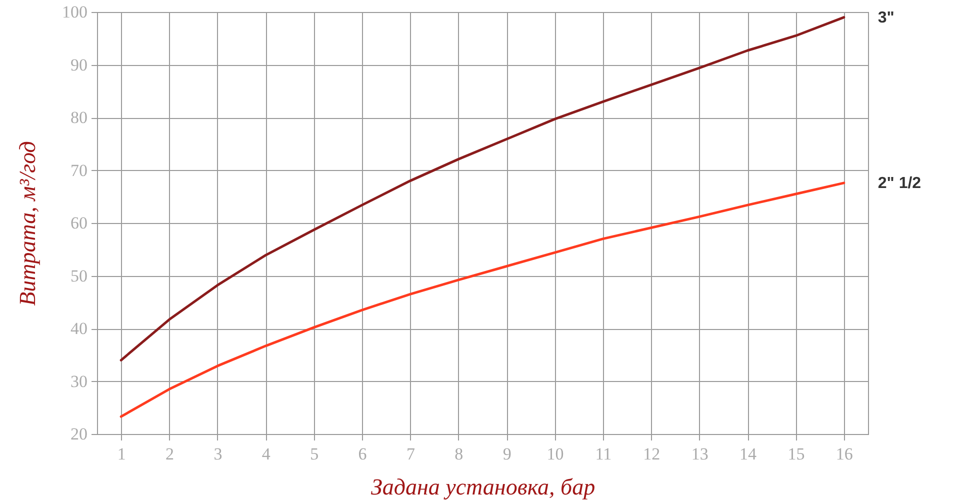 The image size is (962, 500). I want to click on y-tick-label: 100, so click(75, 12).